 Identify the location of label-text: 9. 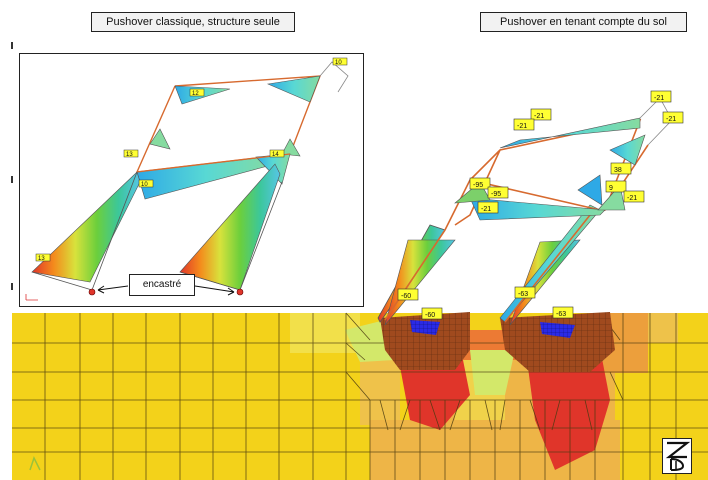
(611, 188).